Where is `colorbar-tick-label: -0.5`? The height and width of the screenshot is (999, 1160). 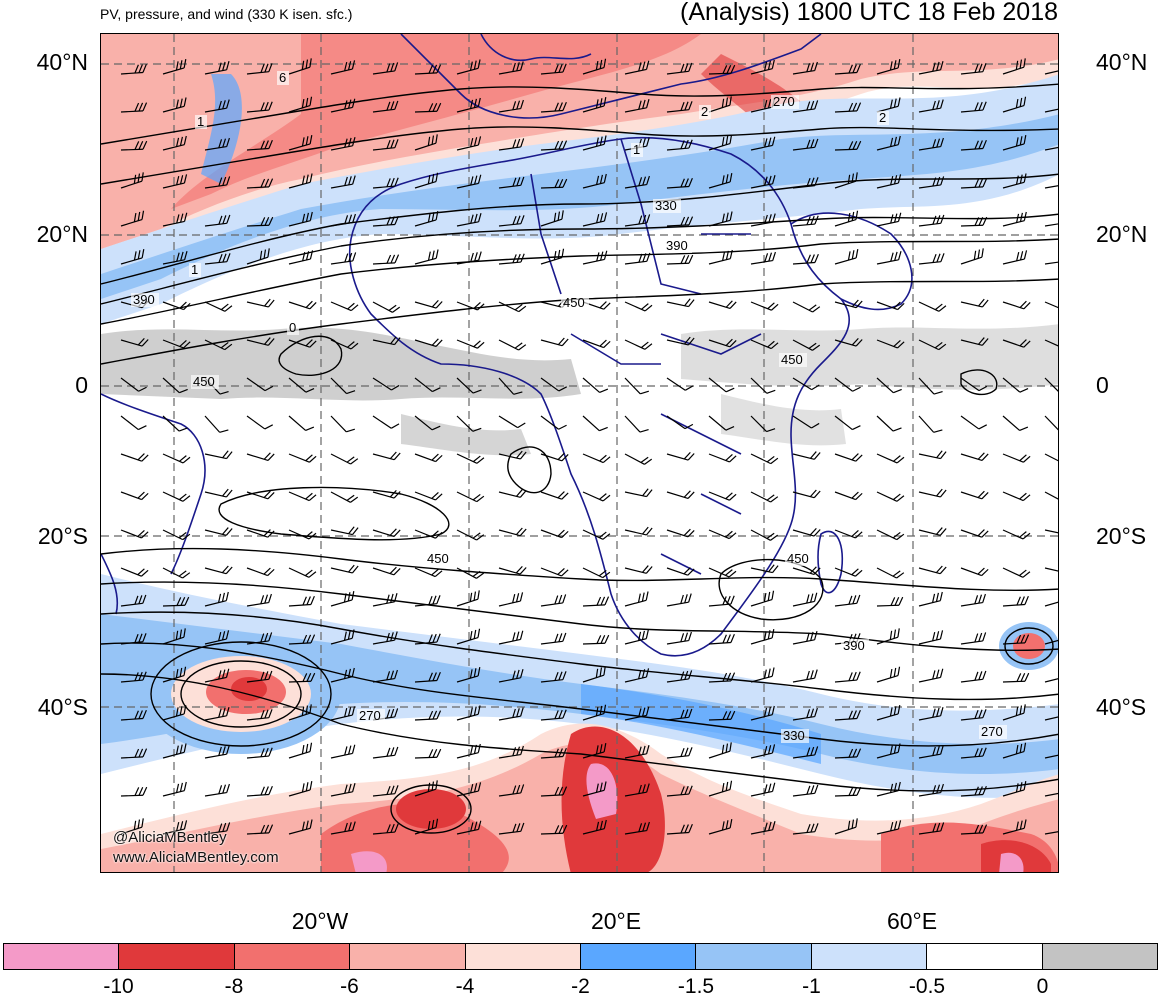 colorbar-tick-label: -0.5 is located at coordinates (927, 986).